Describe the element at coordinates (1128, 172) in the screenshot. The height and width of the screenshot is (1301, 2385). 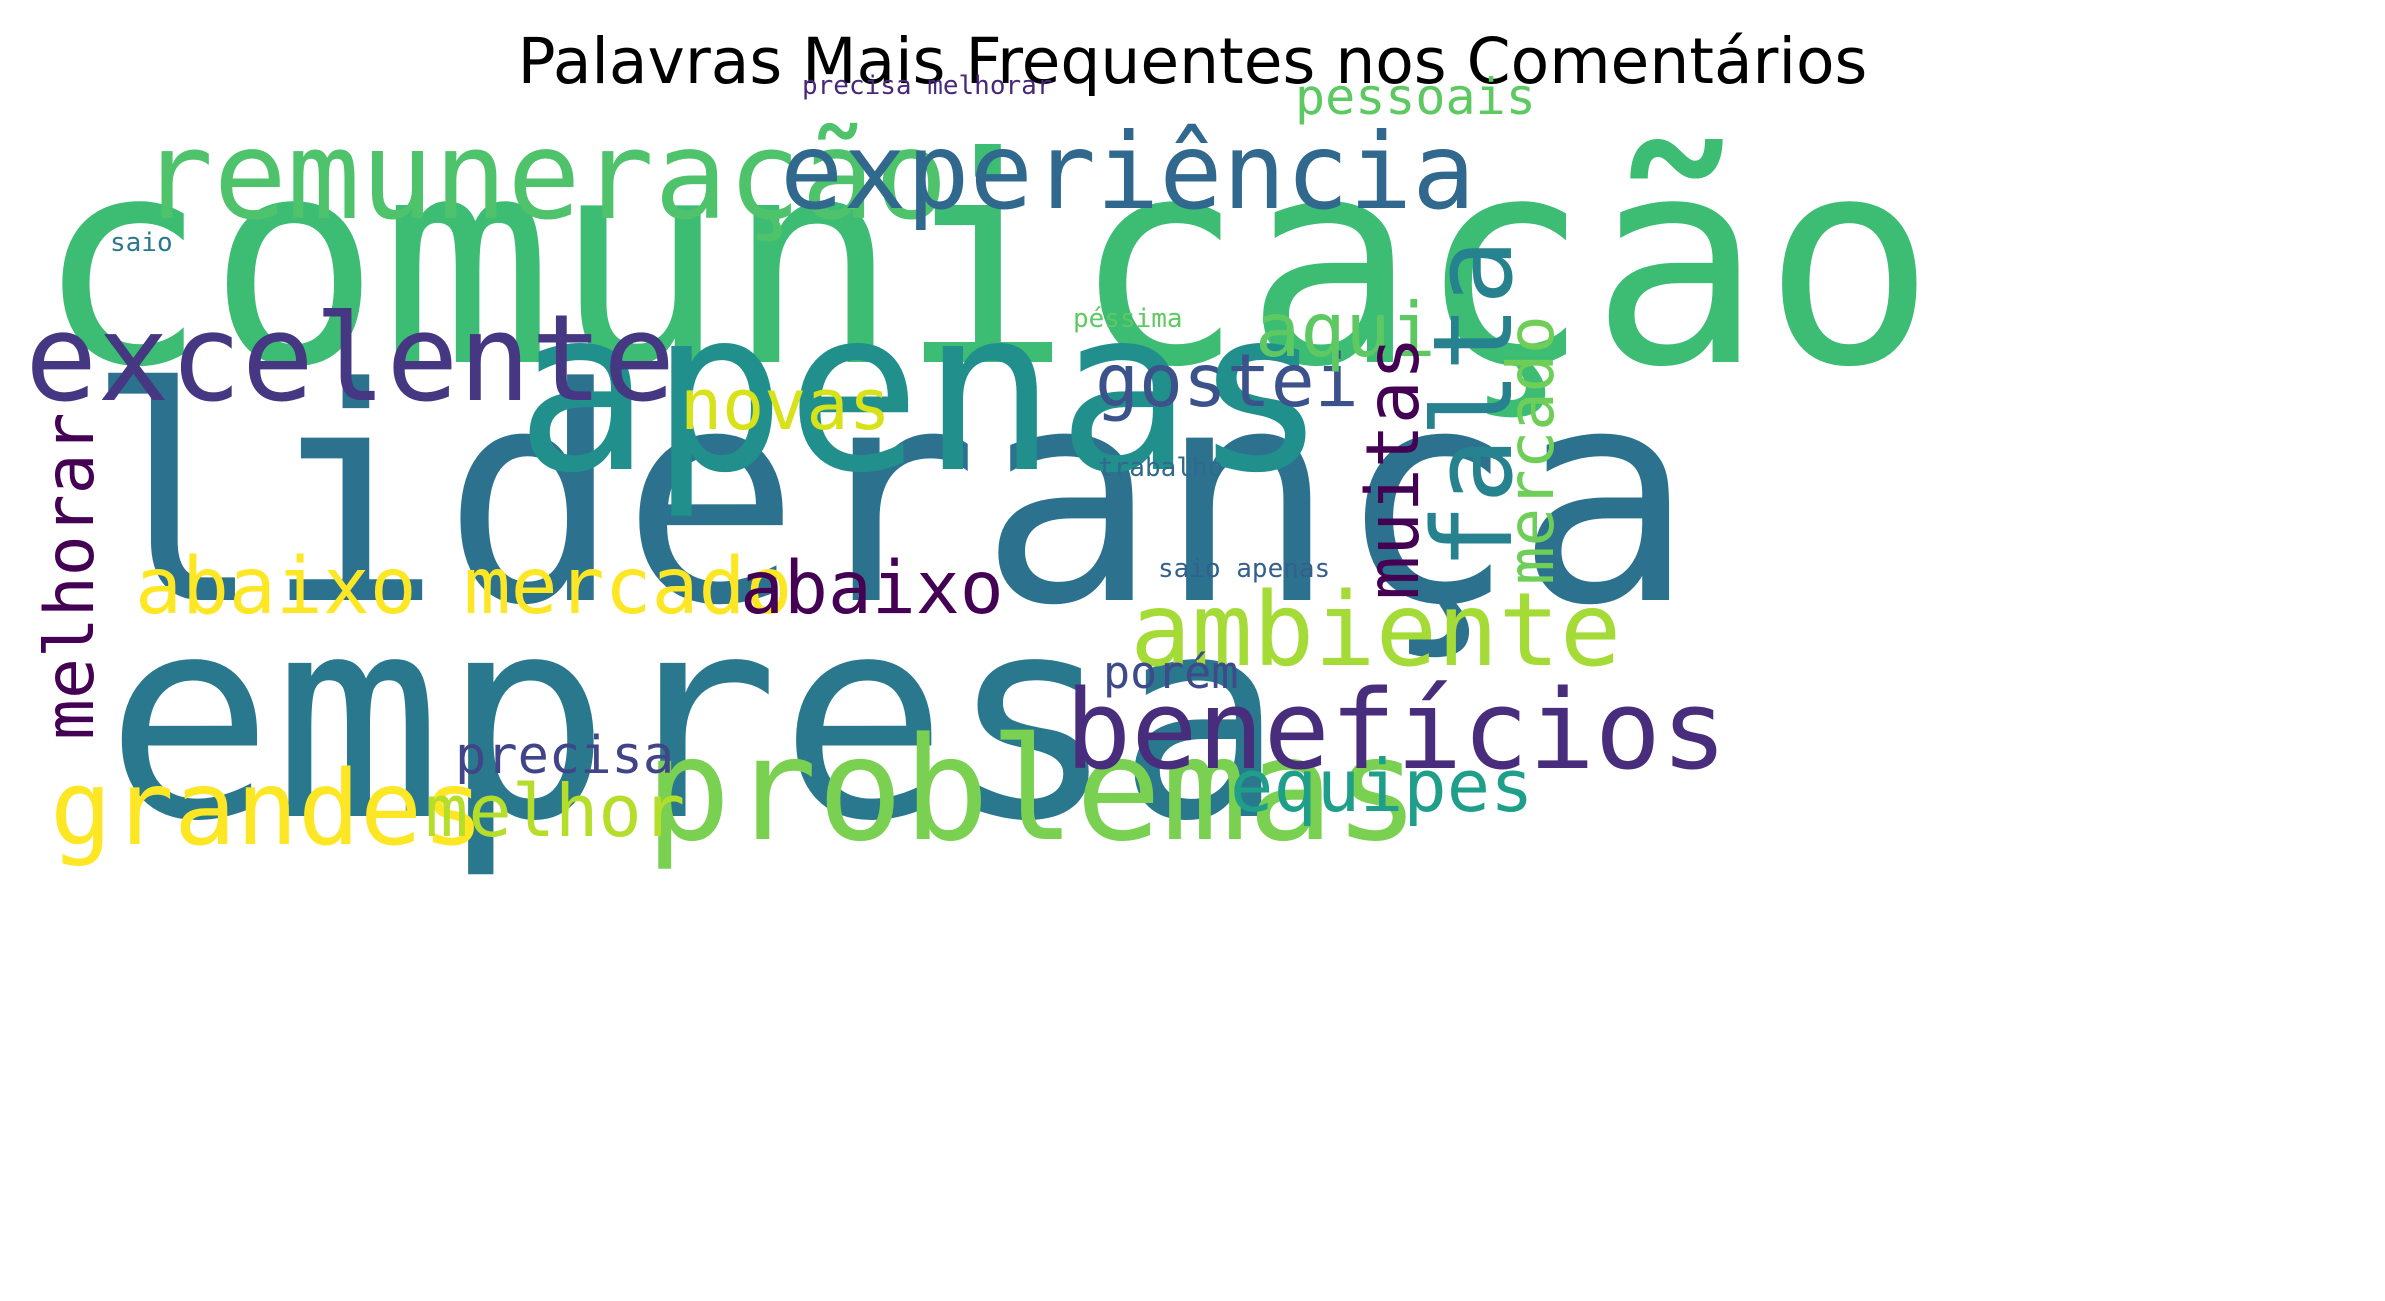
I see `word-experiencia: experiência` at that location.